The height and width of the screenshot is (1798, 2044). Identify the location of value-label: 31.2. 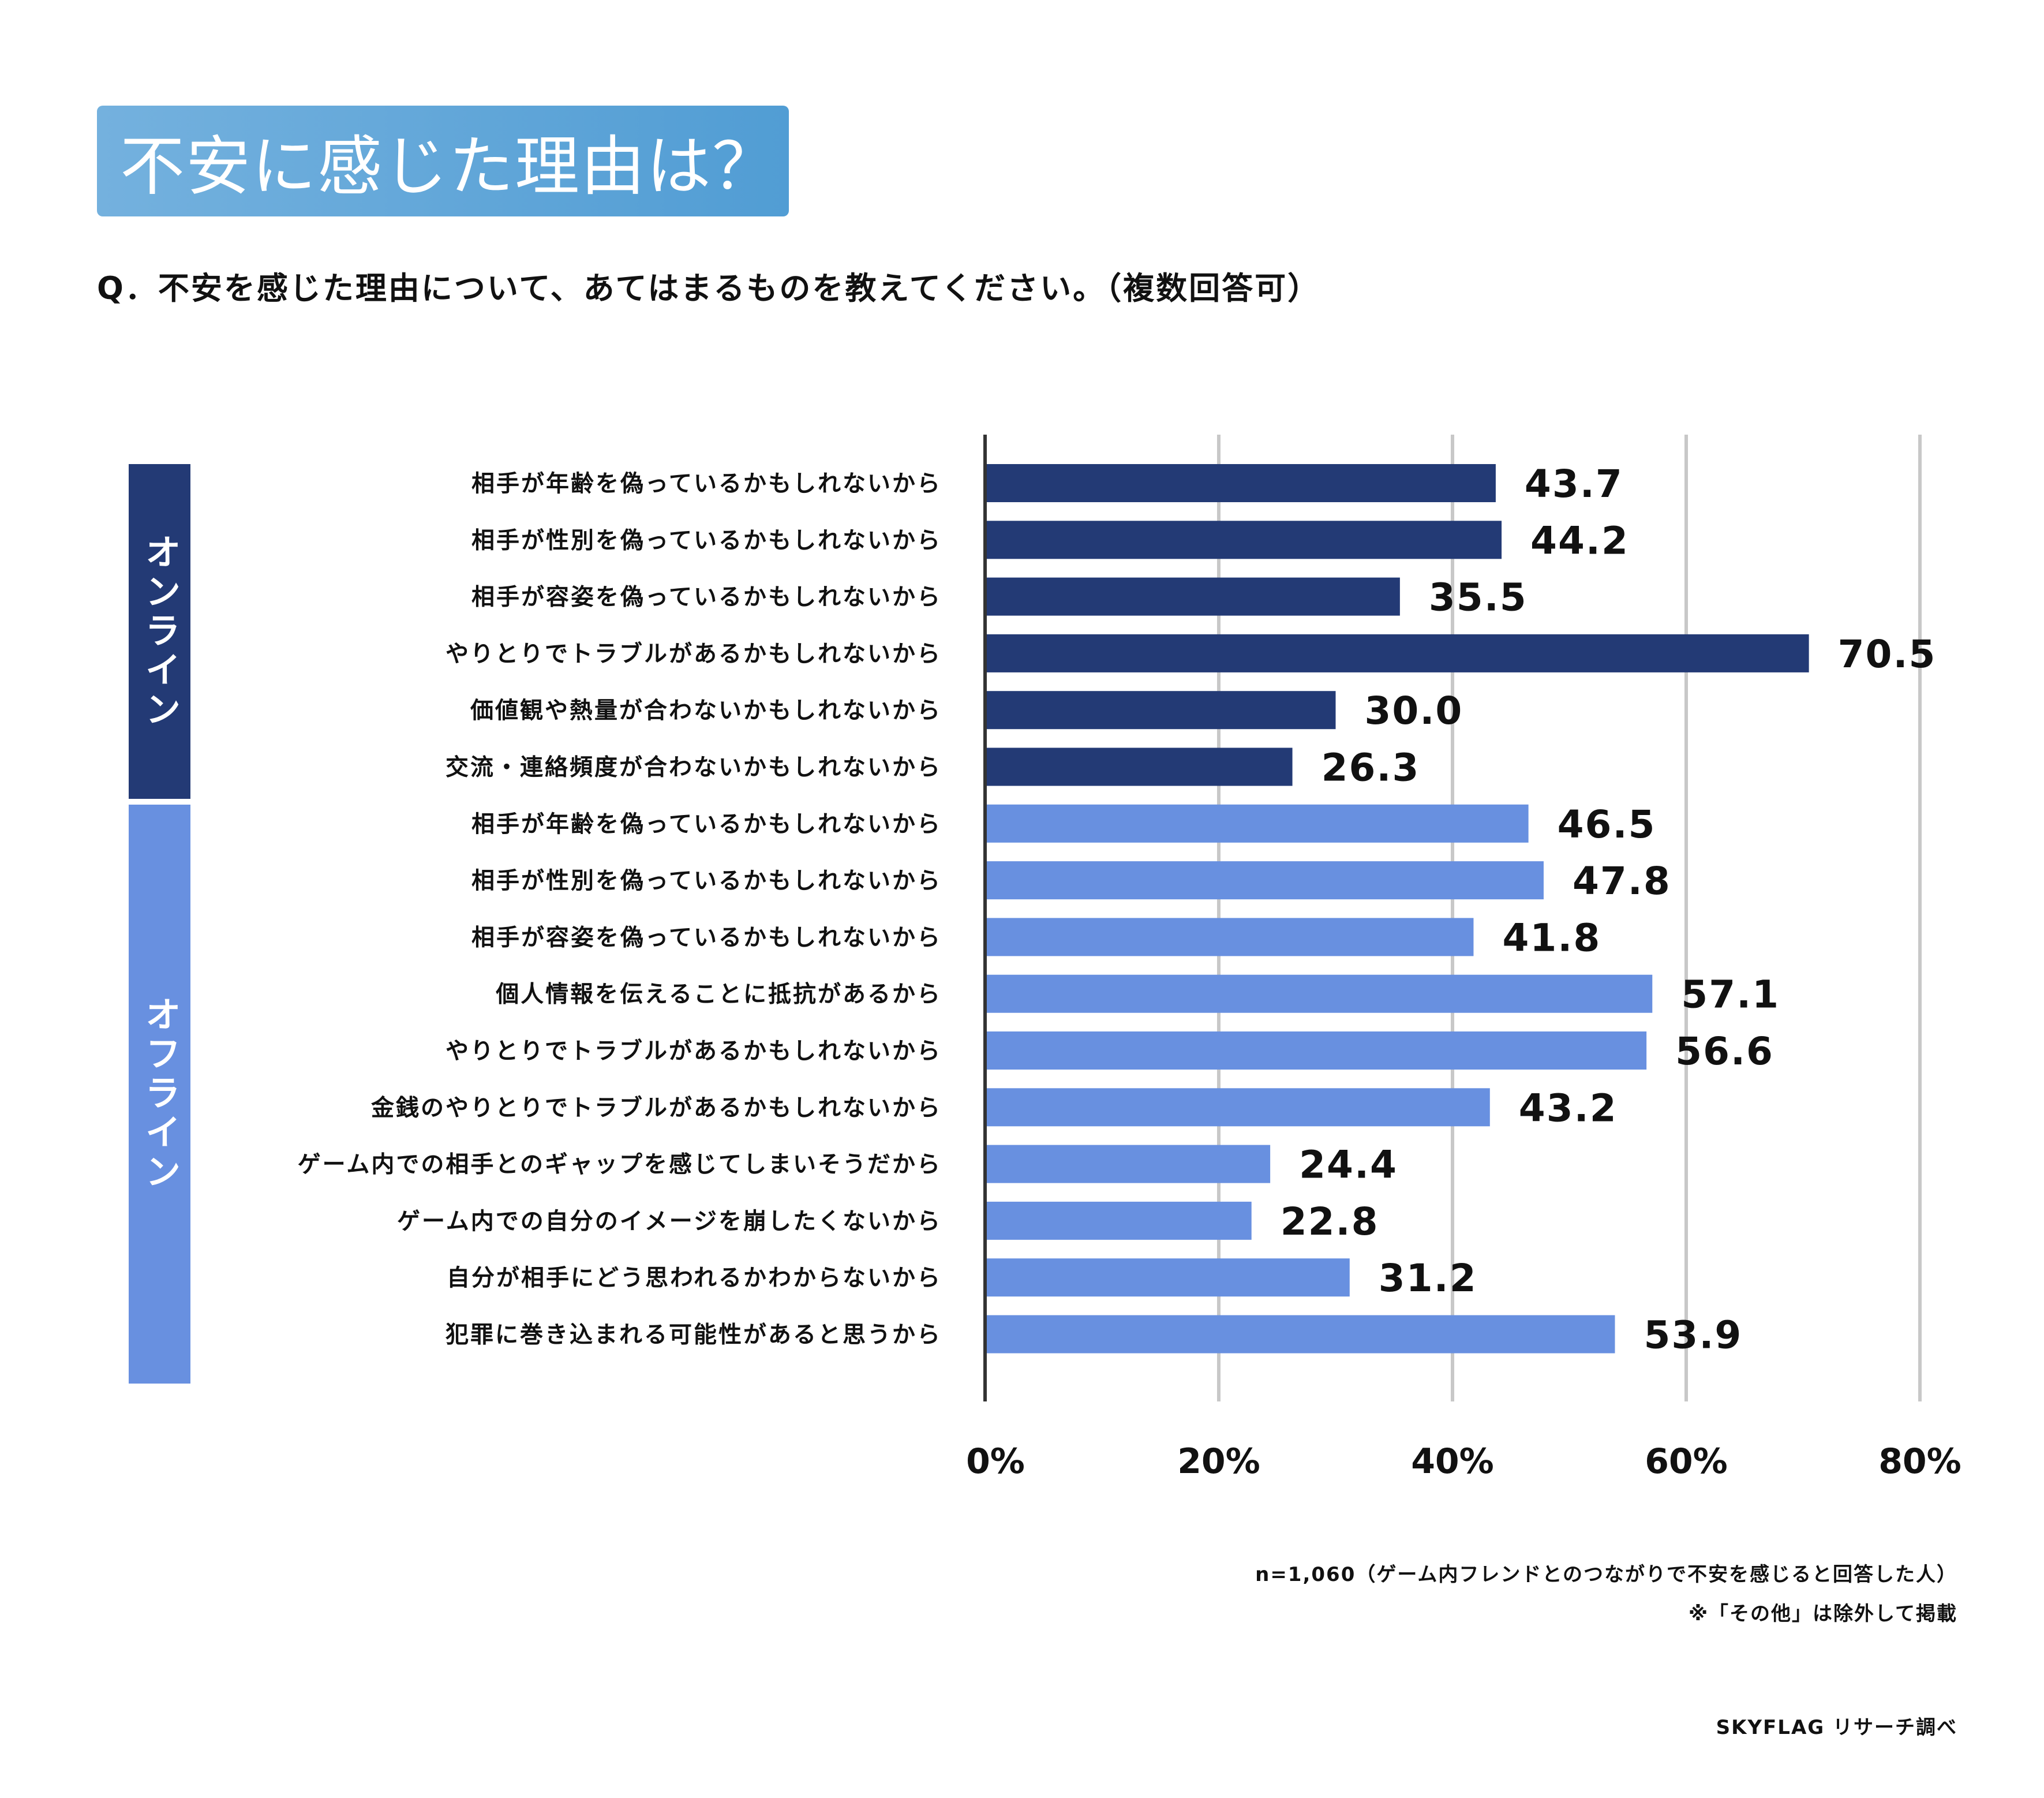
(1428, 1278).